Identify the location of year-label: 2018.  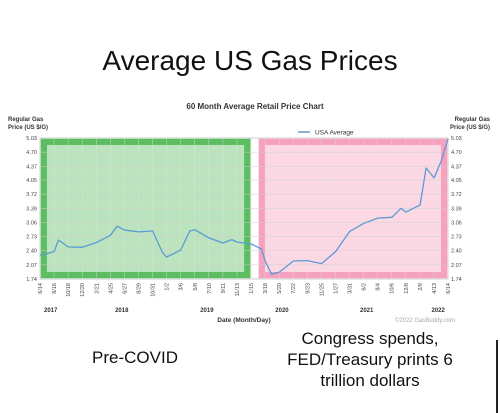
(122, 311).